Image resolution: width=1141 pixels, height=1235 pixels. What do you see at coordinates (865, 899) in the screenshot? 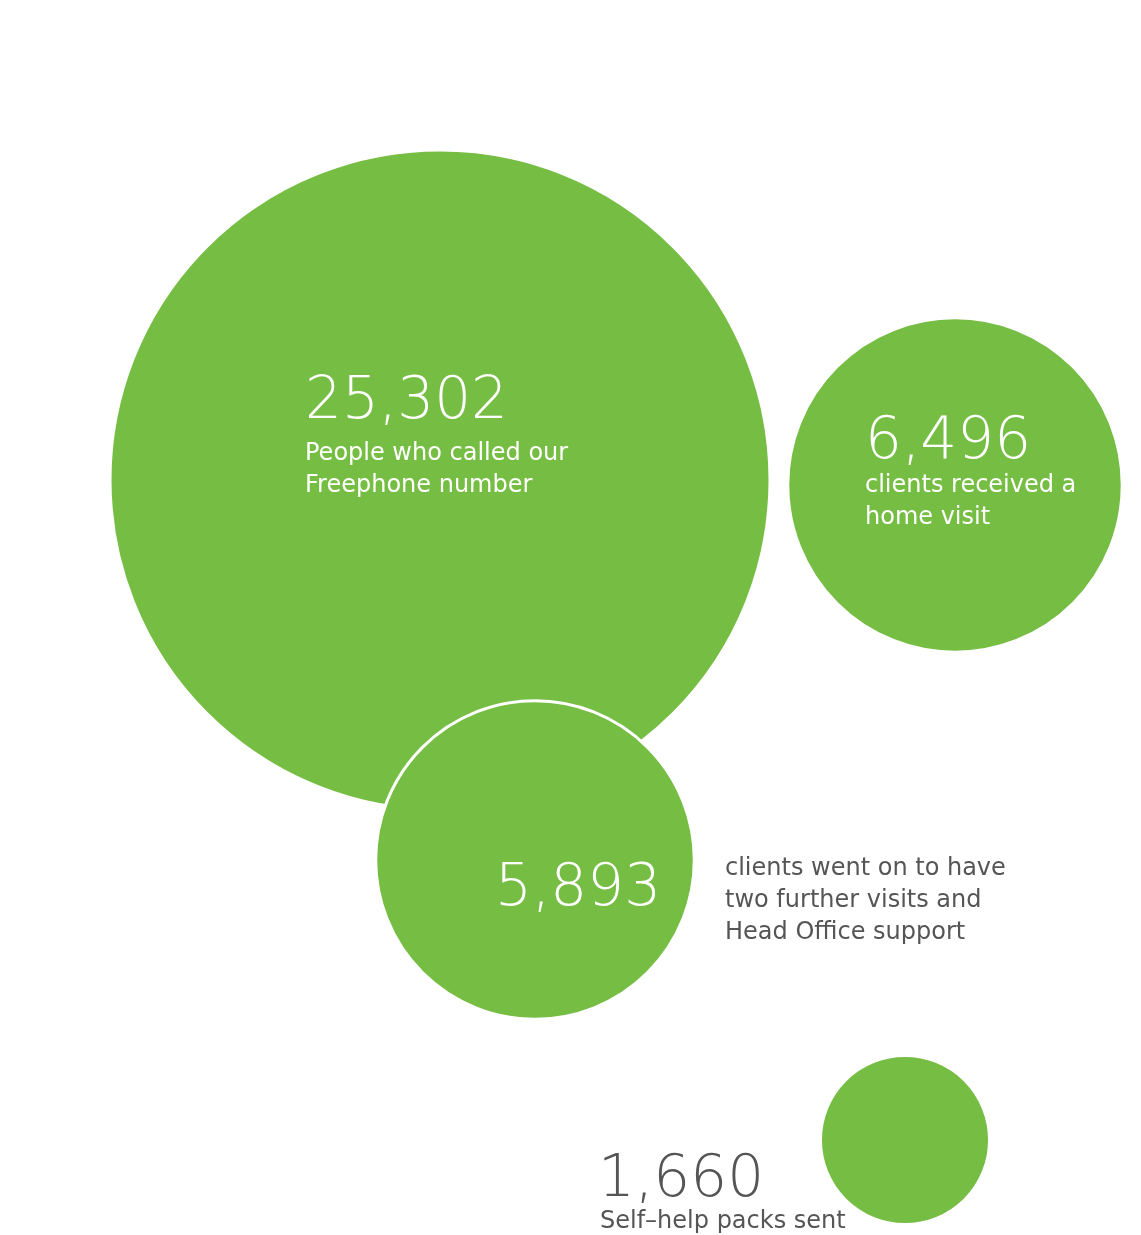
I see `category-label: clients went on to have two further visits and Head Office support` at bounding box center [865, 899].